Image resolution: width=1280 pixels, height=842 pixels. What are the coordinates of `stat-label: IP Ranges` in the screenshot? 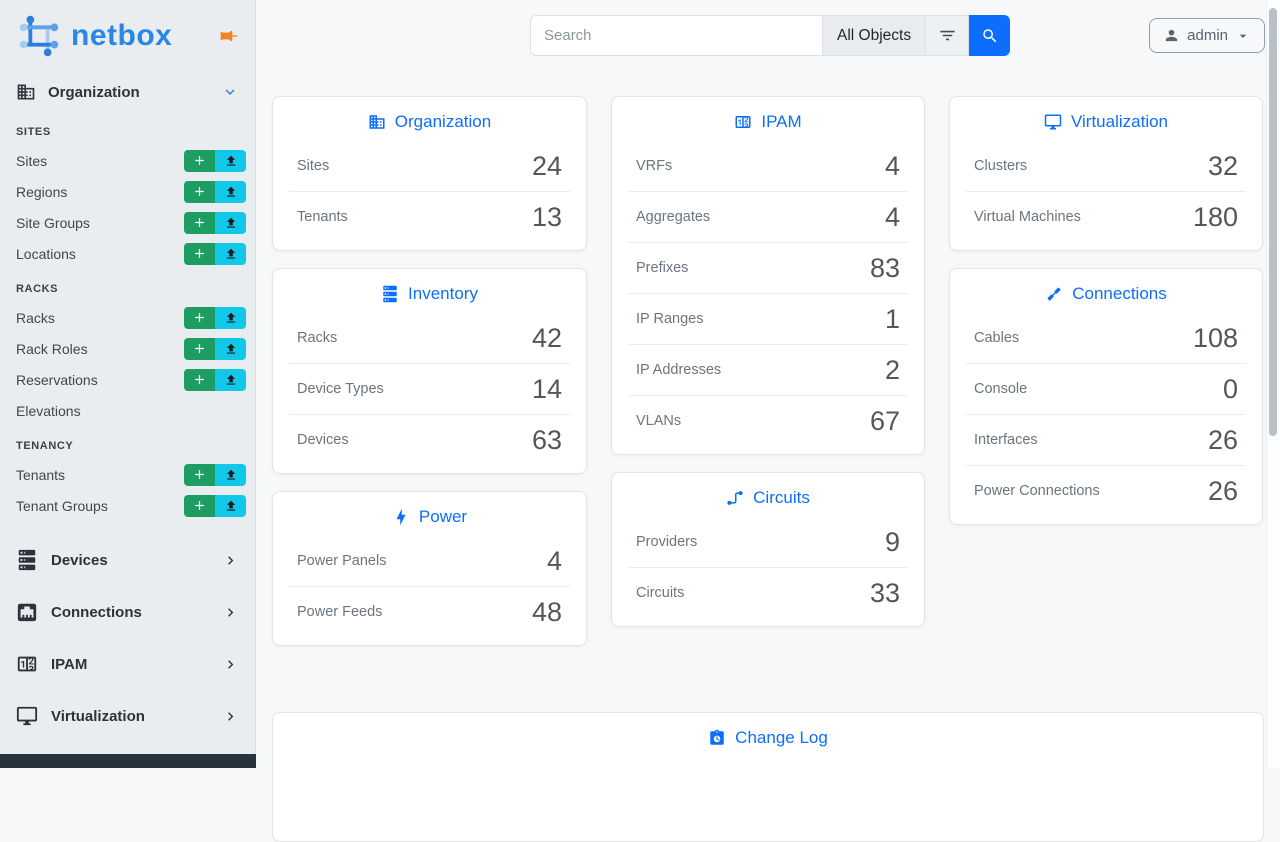 It's located at (670, 319).